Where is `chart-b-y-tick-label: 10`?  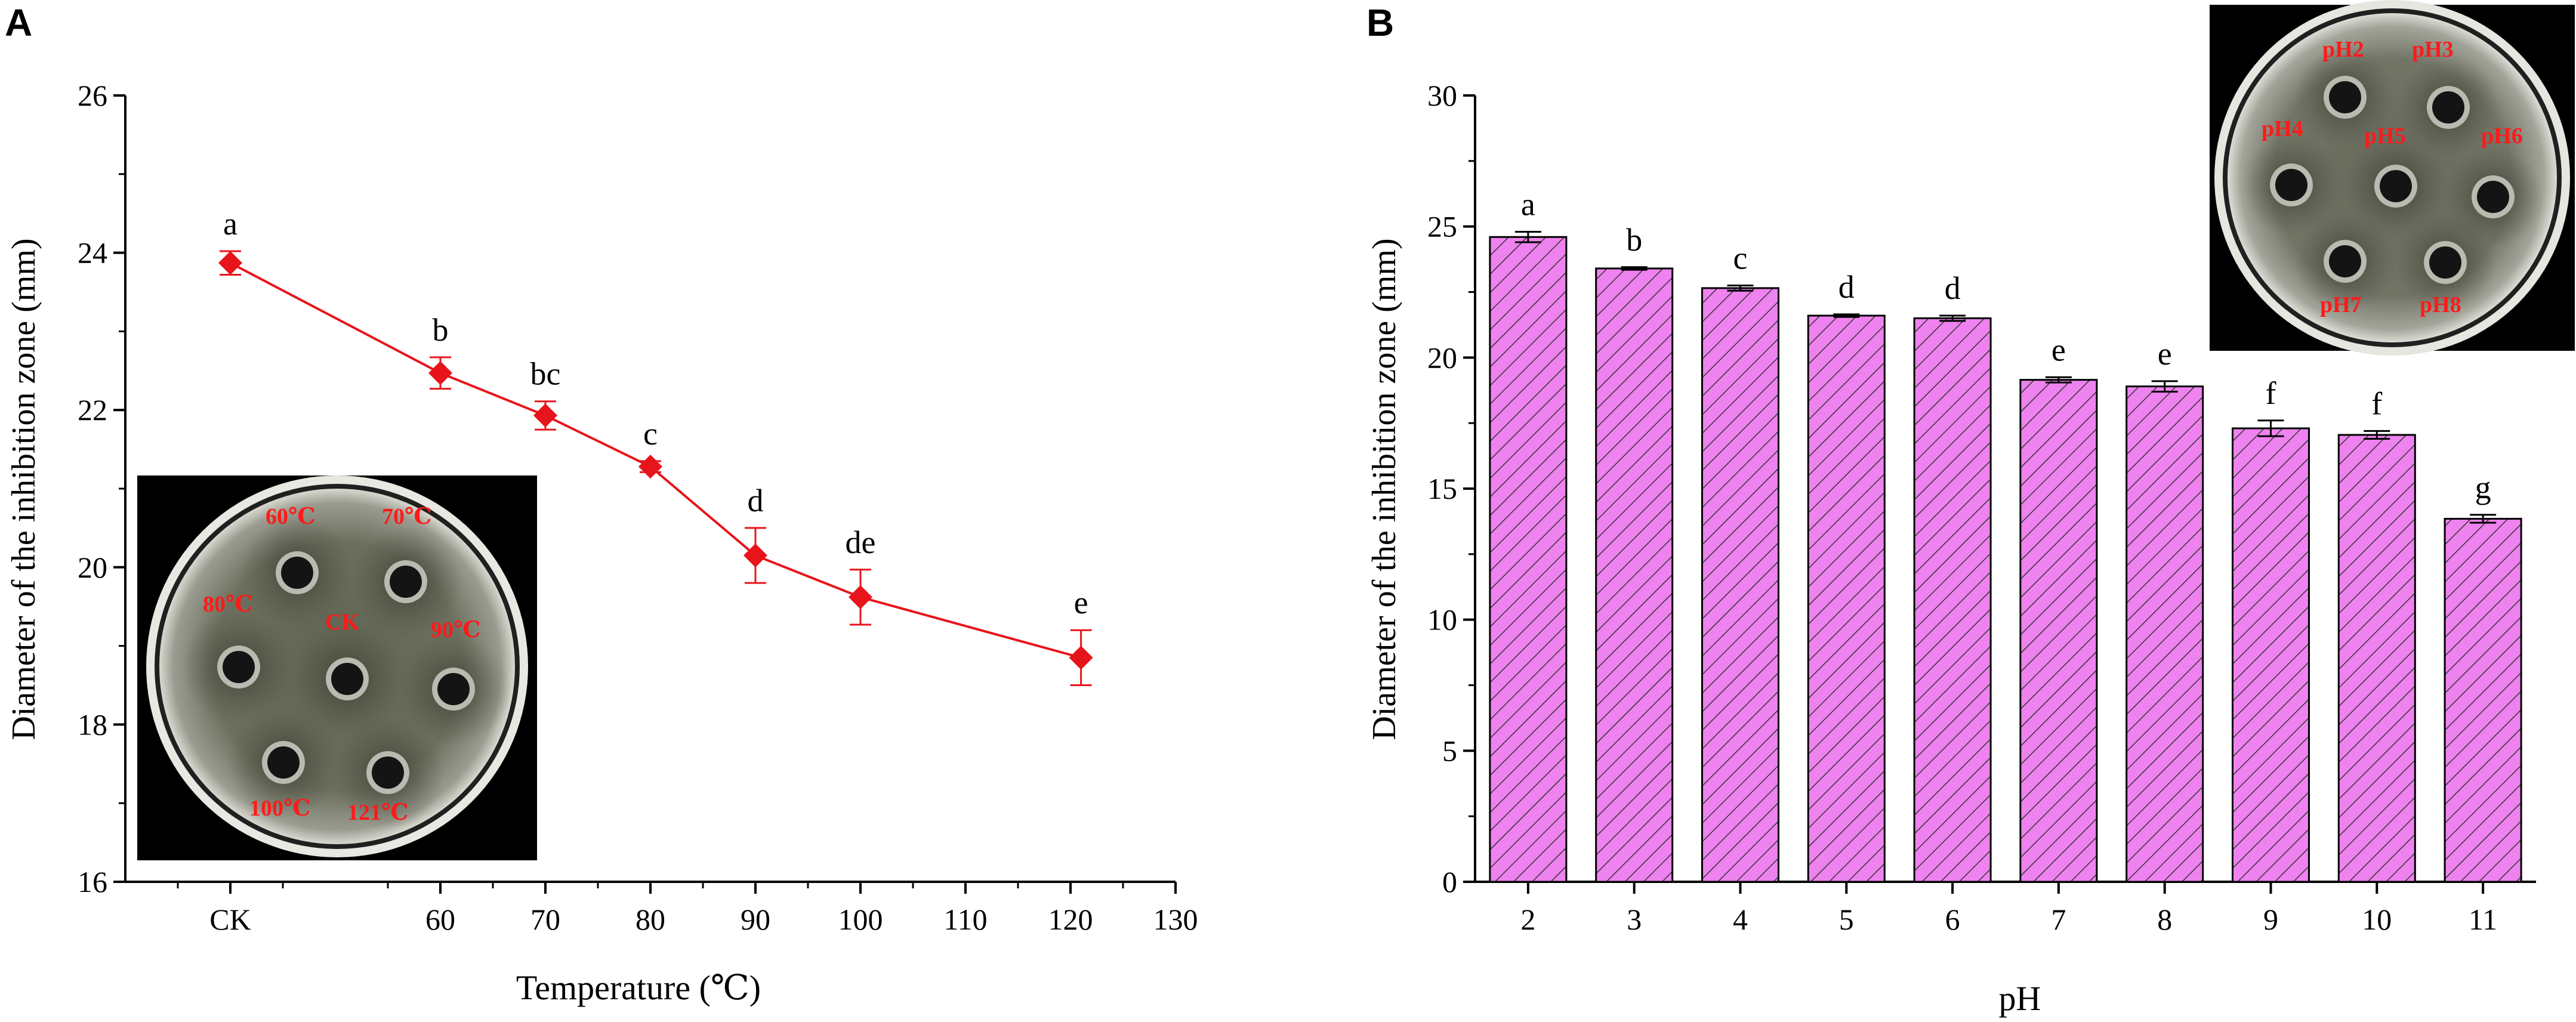
chart-b-y-tick-label: 10 is located at coordinates (1442, 620).